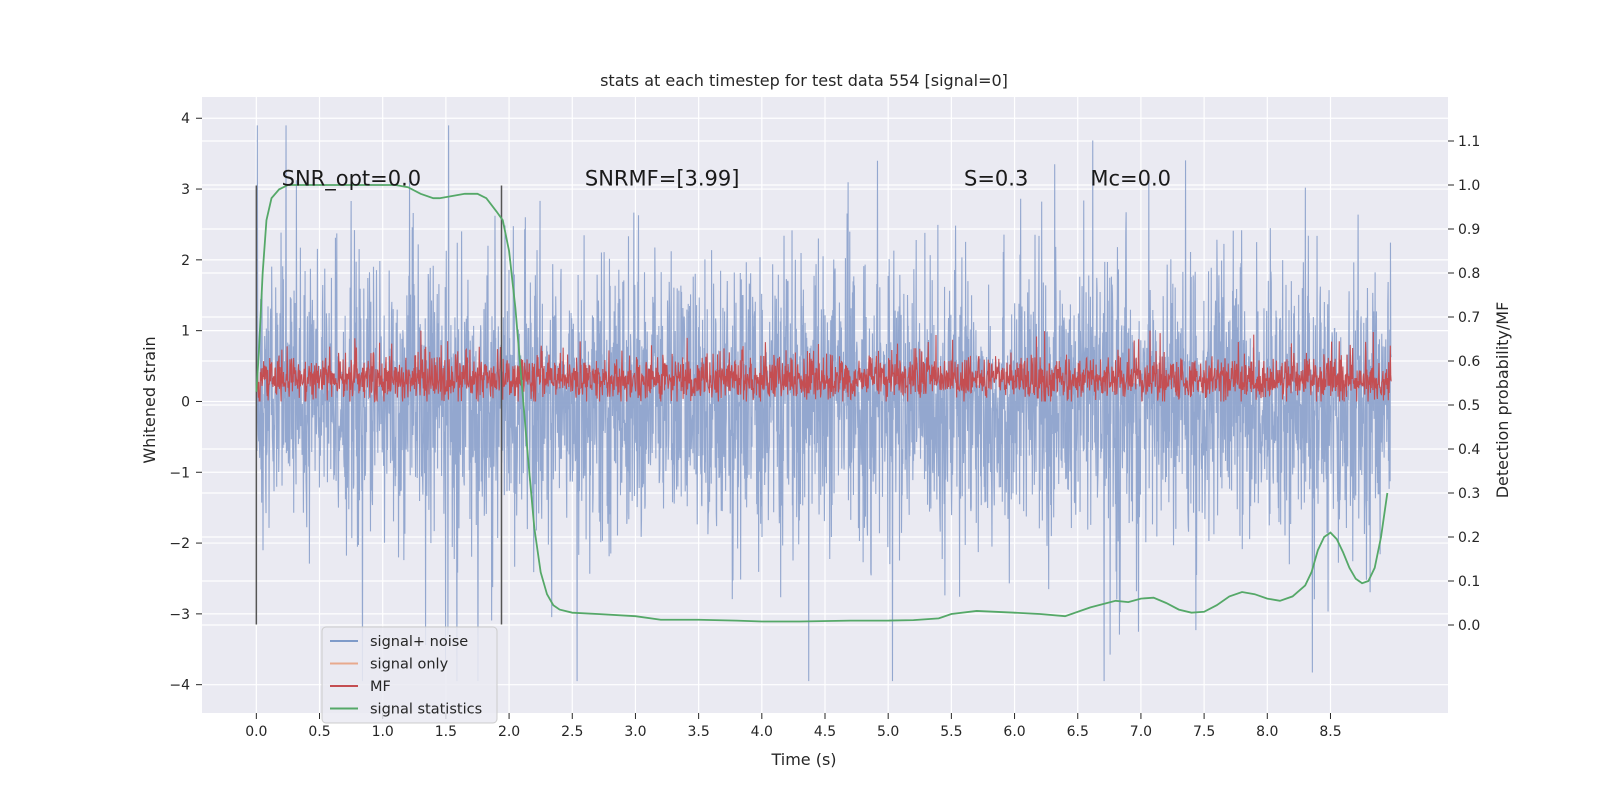 Image resolution: width=1600 pixels, height=800 pixels. What do you see at coordinates (951, 732) in the screenshot?
I see `x-tick-label: 5.5` at bounding box center [951, 732].